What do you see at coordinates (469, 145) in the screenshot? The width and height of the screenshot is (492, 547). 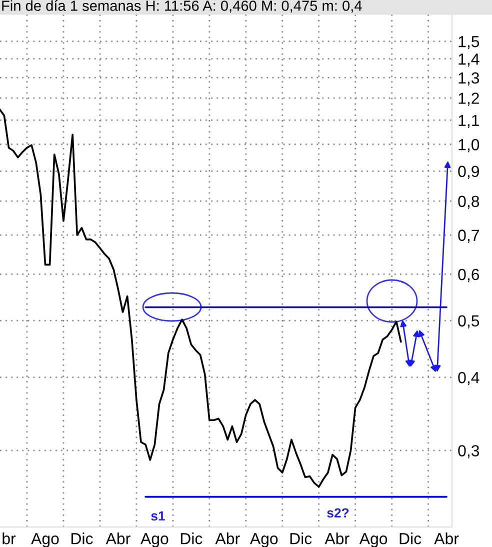 I see `y-tick-label: 1,0` at bounding box center [469, 145].